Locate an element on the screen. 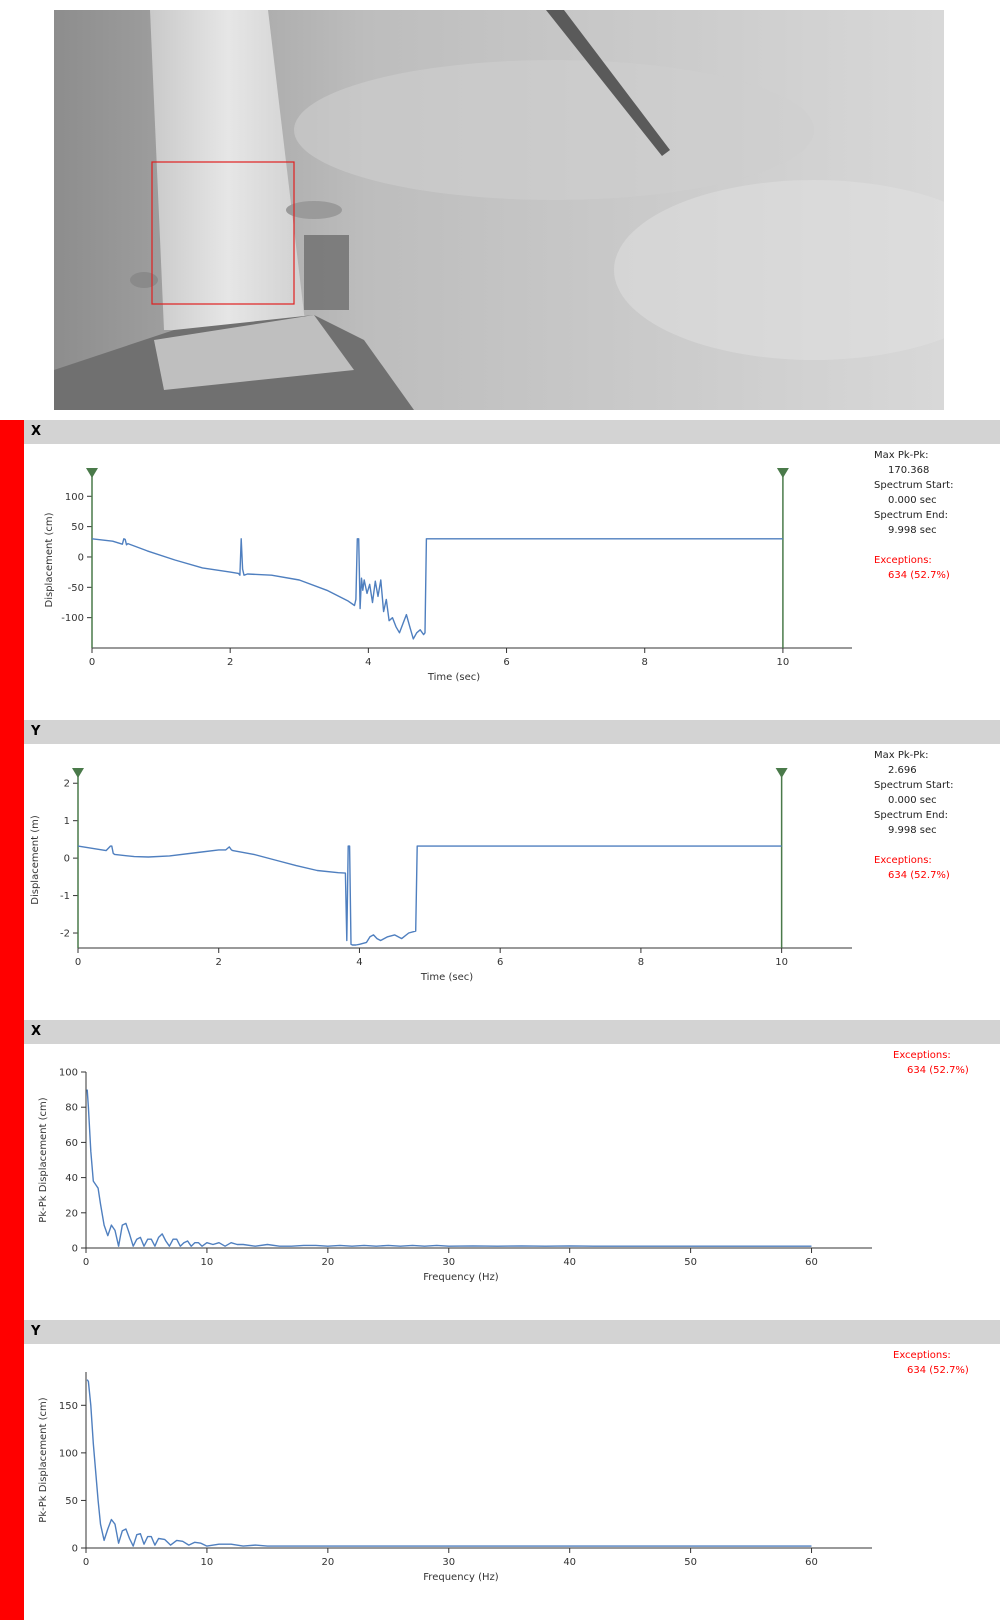  y-tick-label: 80 is located at coordinates (71, 1108).